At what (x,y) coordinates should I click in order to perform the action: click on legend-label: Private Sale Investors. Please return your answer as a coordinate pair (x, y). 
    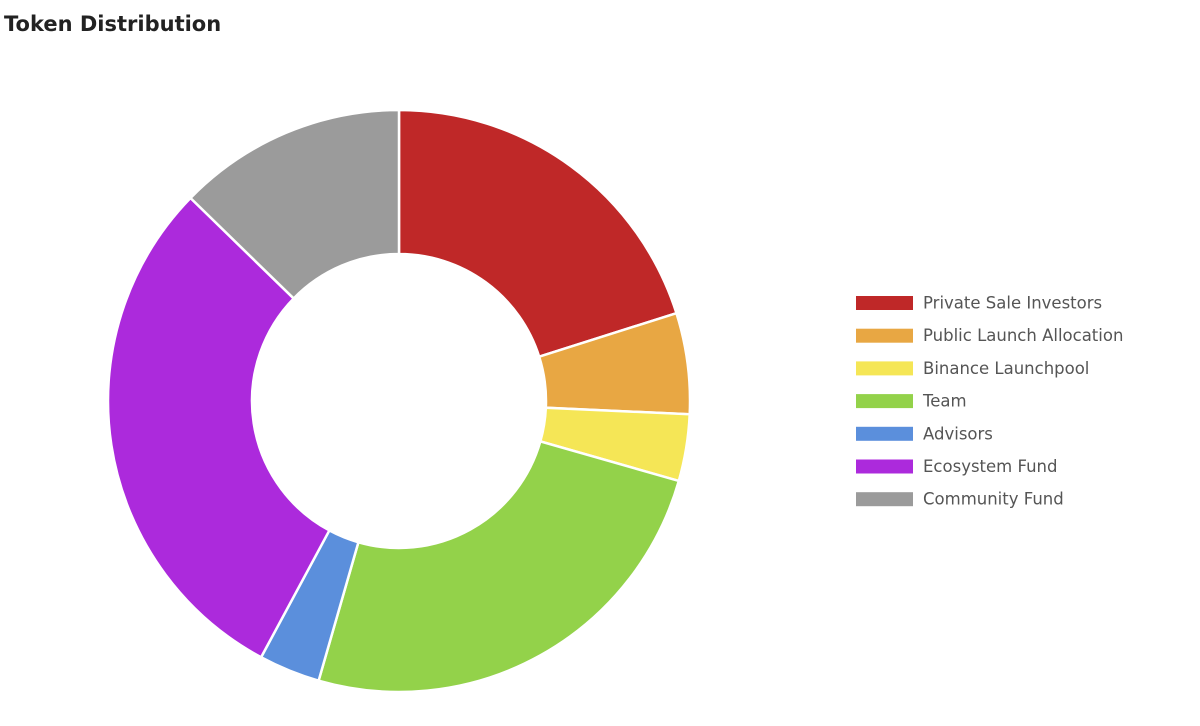
    Looking at the image, I should click on (1012, 303).